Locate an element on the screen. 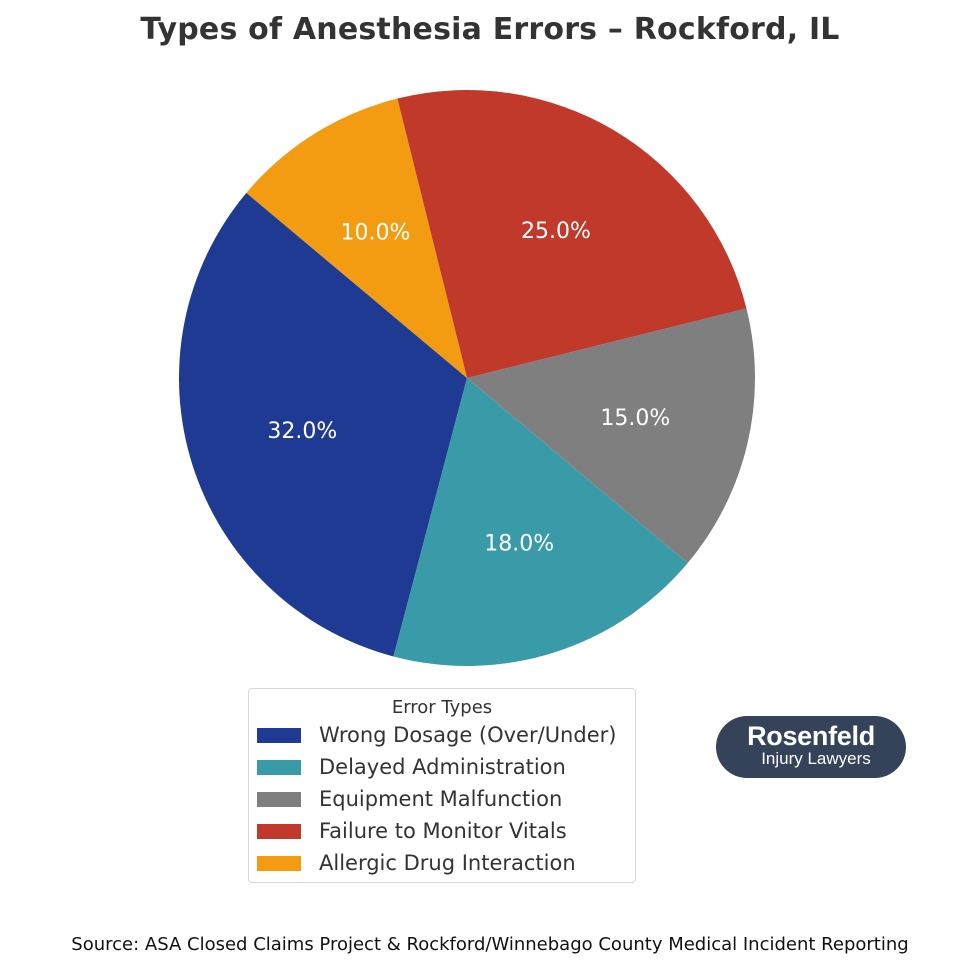 The width and height of the screenshot is (980, 980). slice-percentage-label: 25.0% is located at coordinates (556, 231).